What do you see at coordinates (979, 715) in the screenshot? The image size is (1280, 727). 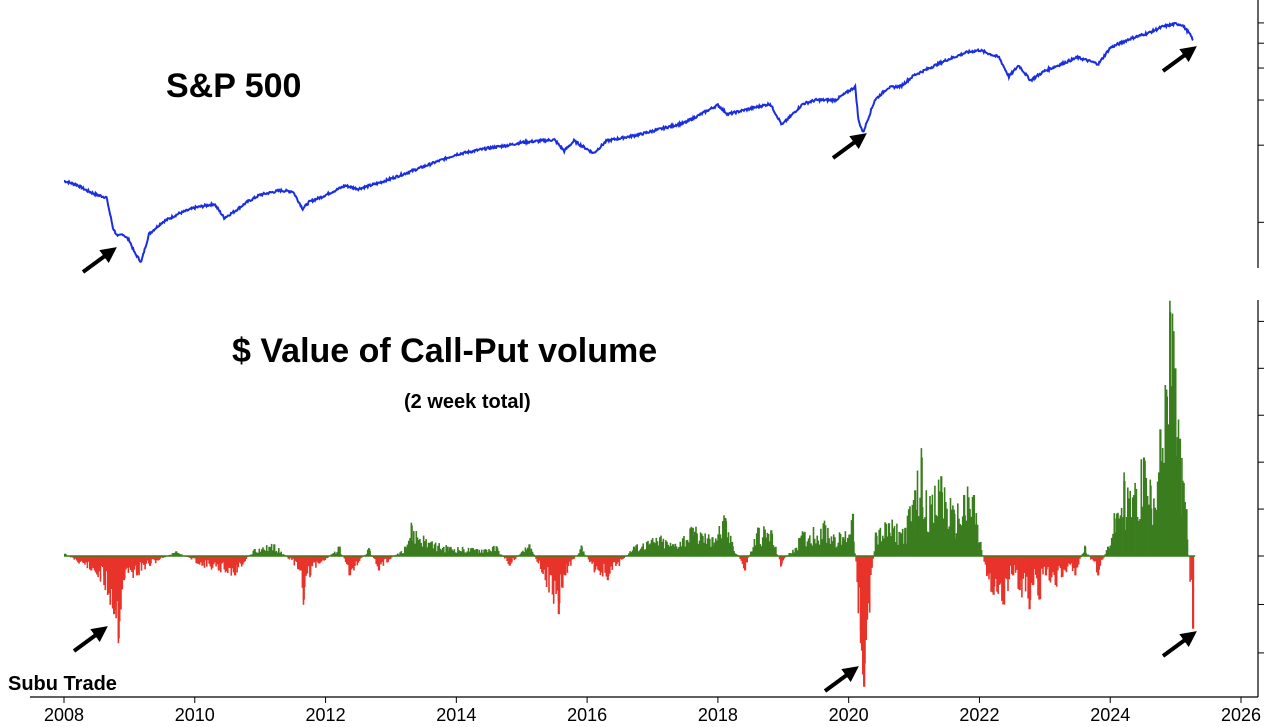 I see `x-tick-label: 2022` at bounding box center [979, 715].